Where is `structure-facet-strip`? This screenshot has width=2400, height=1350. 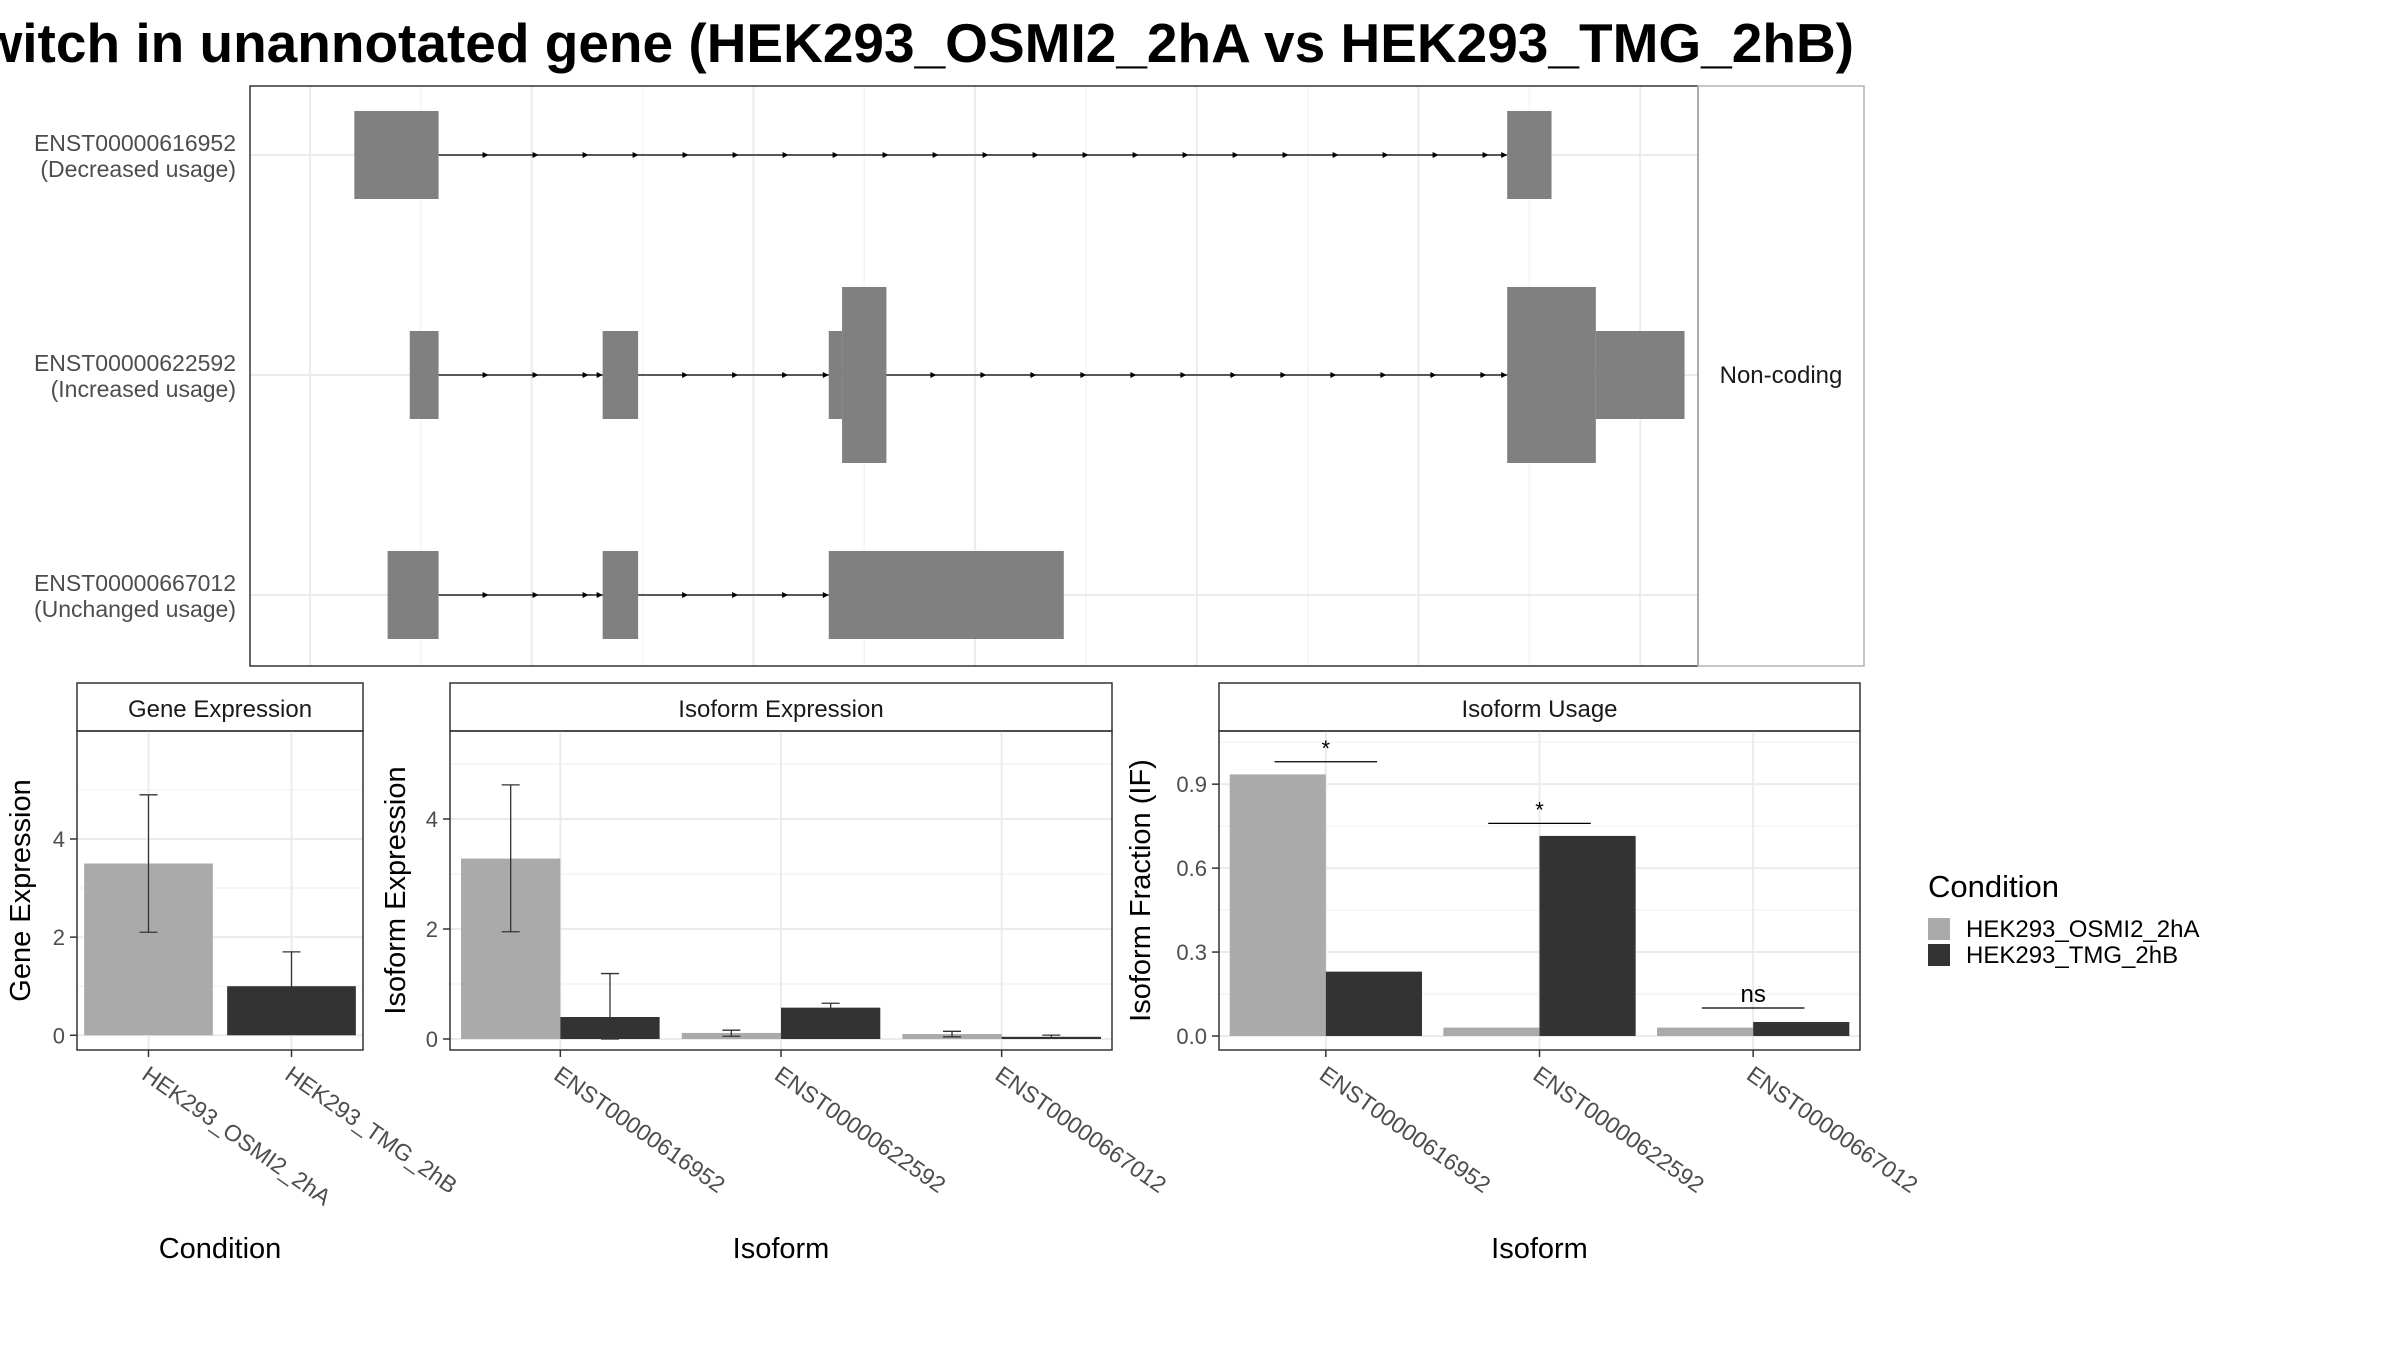
structure-facet-strip is located at coordinates (1781, 376).